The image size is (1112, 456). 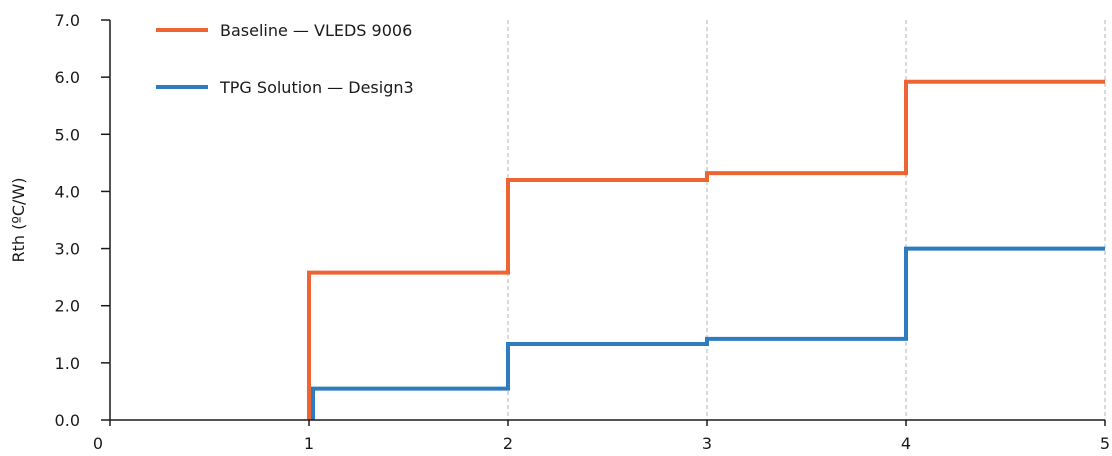 I want to click on y-tick-label: 7.0, so click(x=67, y=20).